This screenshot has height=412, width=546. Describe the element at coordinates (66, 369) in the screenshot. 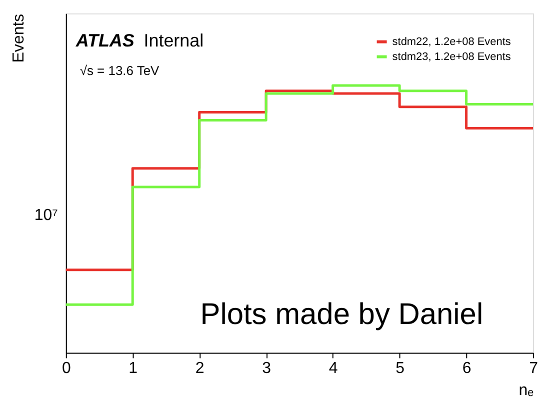

I see `x-tick-label: 0` at that location.